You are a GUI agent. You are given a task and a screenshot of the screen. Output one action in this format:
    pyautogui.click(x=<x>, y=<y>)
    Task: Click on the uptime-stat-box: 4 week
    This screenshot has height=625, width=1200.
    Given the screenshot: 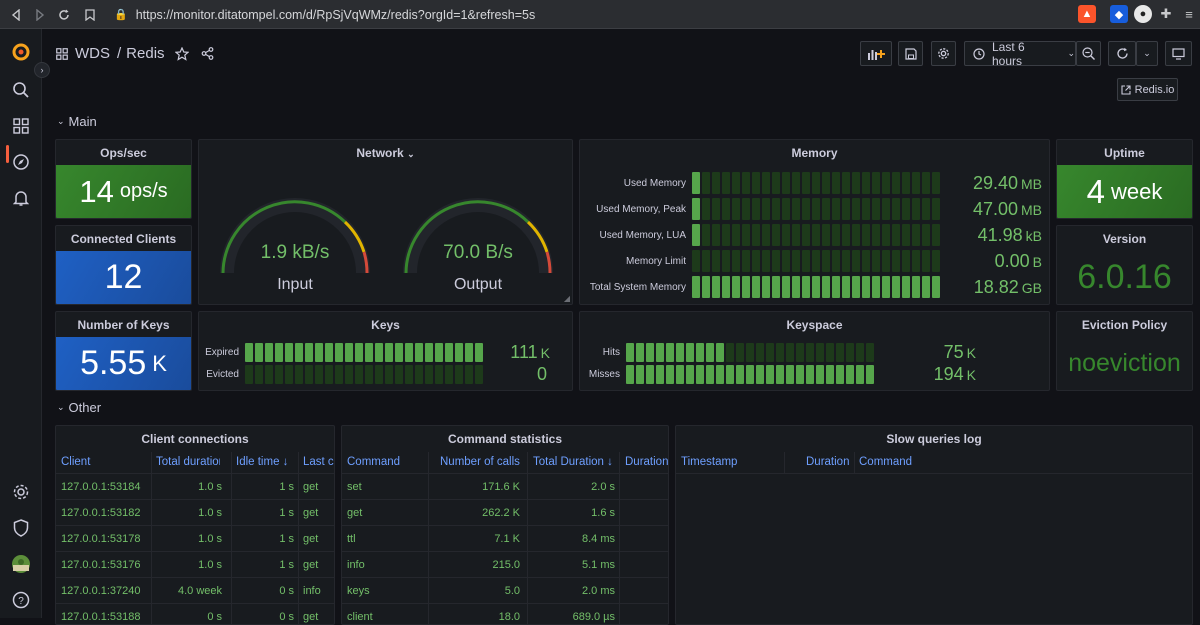 What is the action you would take?
    pyautogui.click(x=1124, y=191)
    